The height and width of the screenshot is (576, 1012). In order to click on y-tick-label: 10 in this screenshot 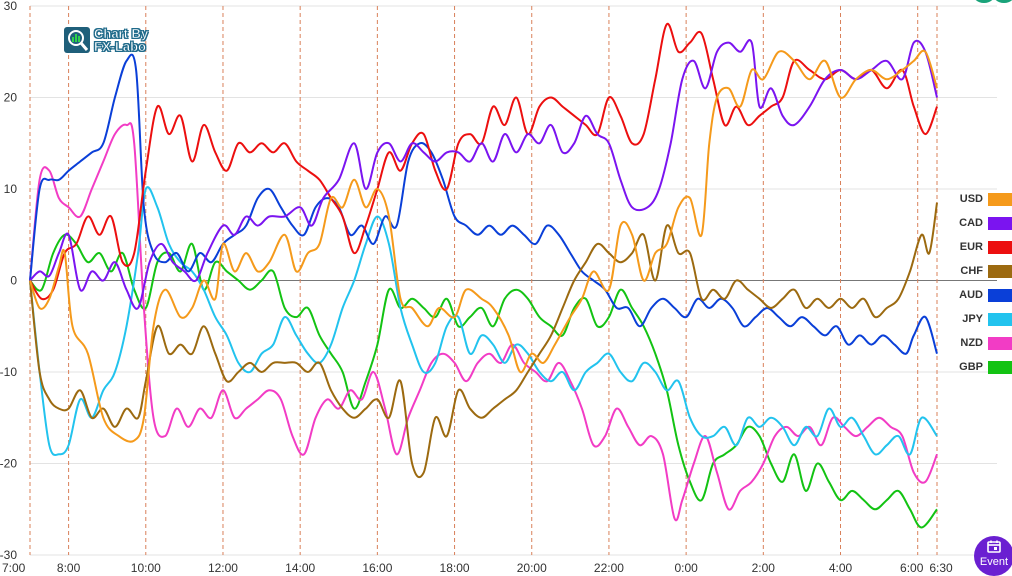, I will do `click(11, 189)`.